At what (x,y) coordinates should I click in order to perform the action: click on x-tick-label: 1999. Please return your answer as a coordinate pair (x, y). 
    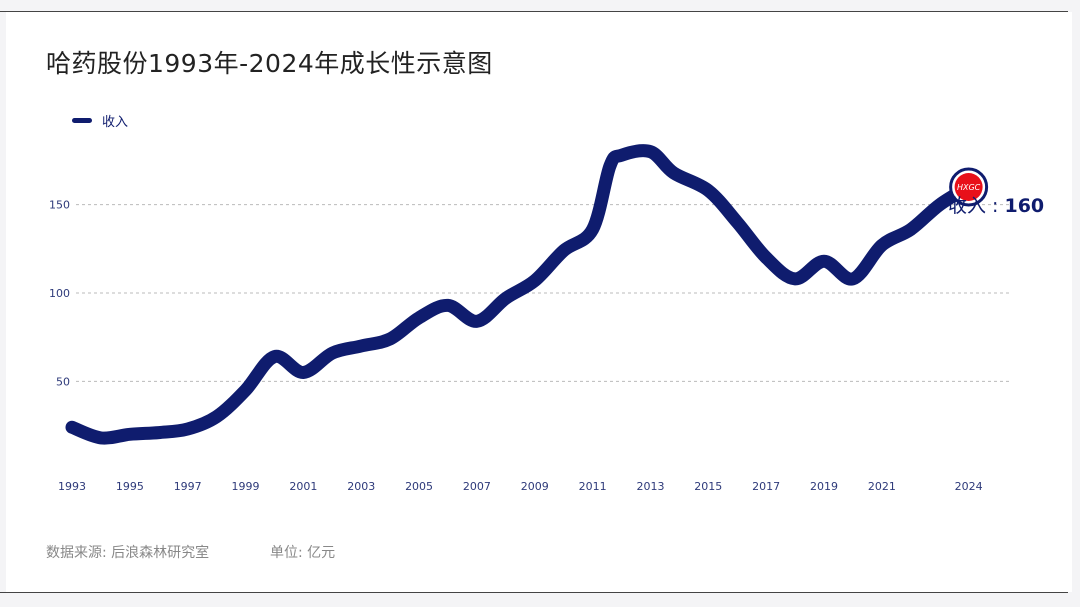
    Looking at the image, I should click on (246, 486).